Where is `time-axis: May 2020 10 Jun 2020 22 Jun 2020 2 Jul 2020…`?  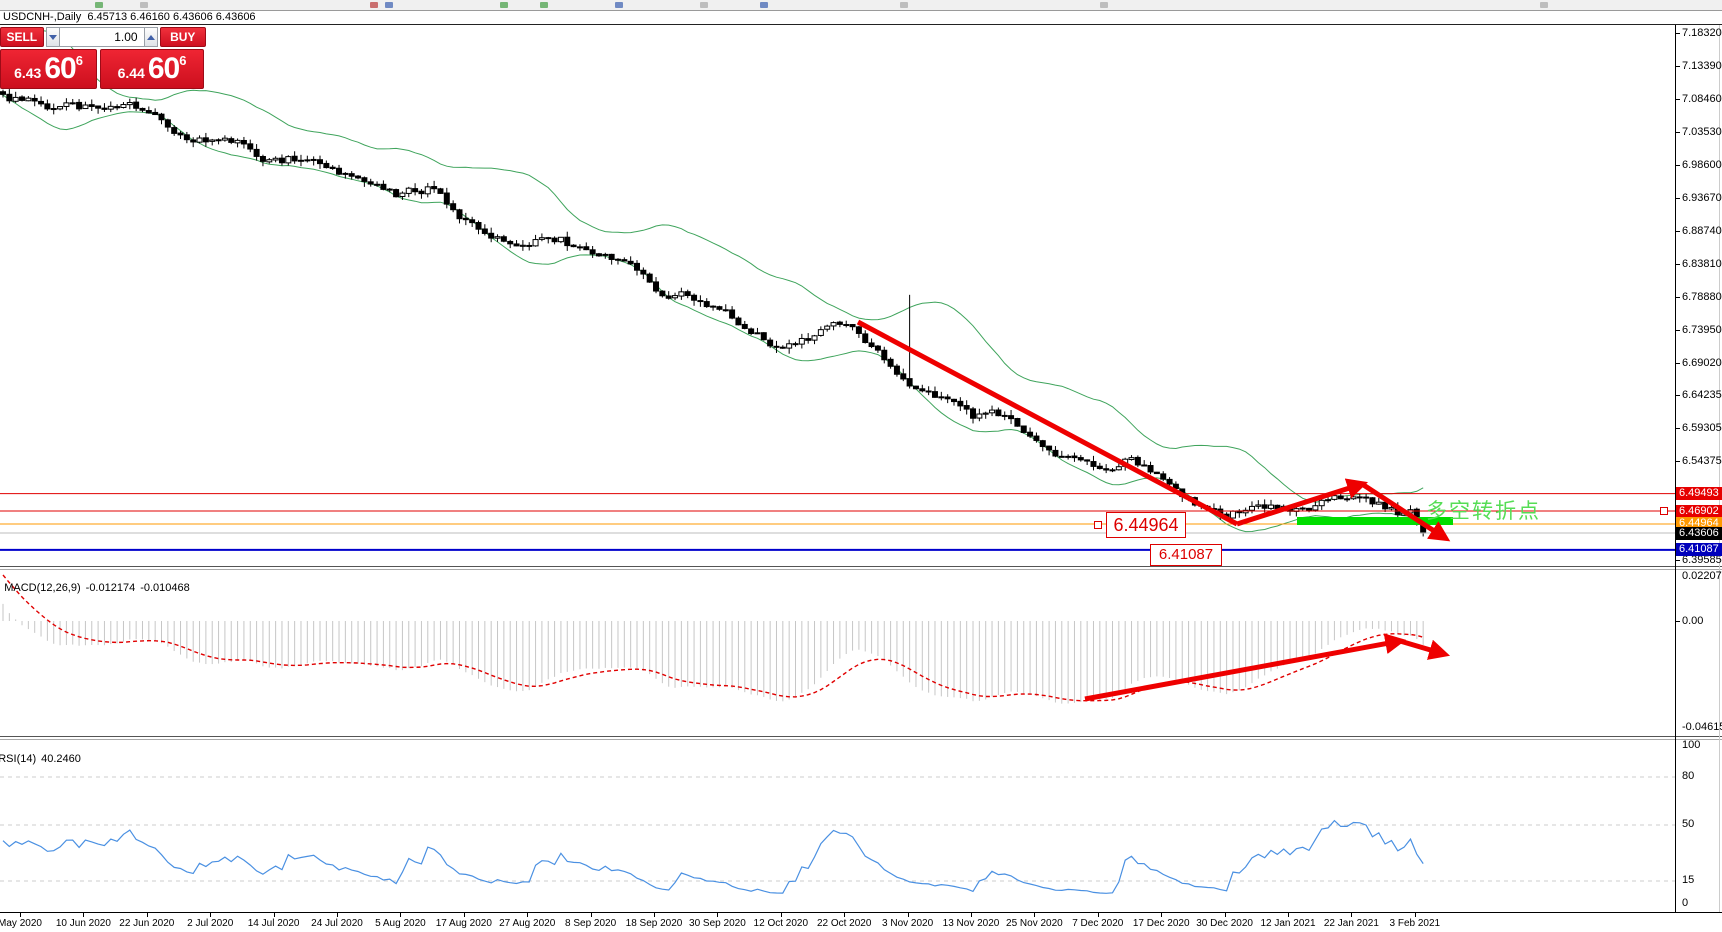
time-axis: May 2020 10 Jun 2020 22 Jun 2020 2 Jul 2020… is located at coordinates (861, 922).